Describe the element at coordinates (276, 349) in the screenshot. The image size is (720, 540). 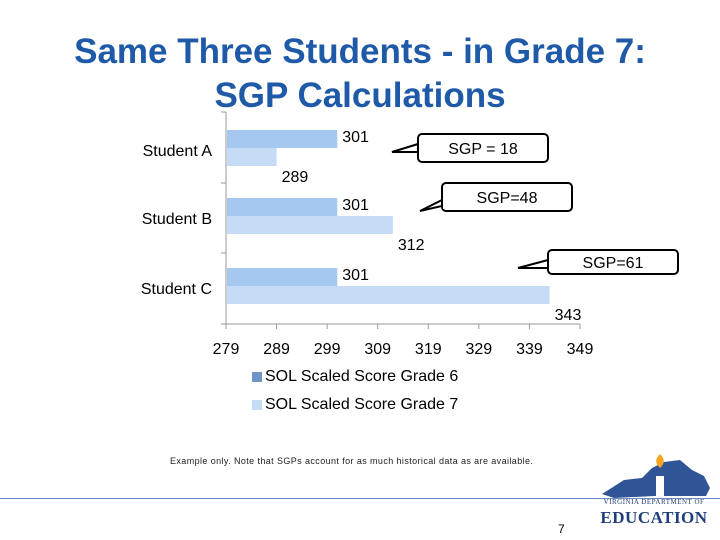
I see `x-tick-label: 289` at that location.